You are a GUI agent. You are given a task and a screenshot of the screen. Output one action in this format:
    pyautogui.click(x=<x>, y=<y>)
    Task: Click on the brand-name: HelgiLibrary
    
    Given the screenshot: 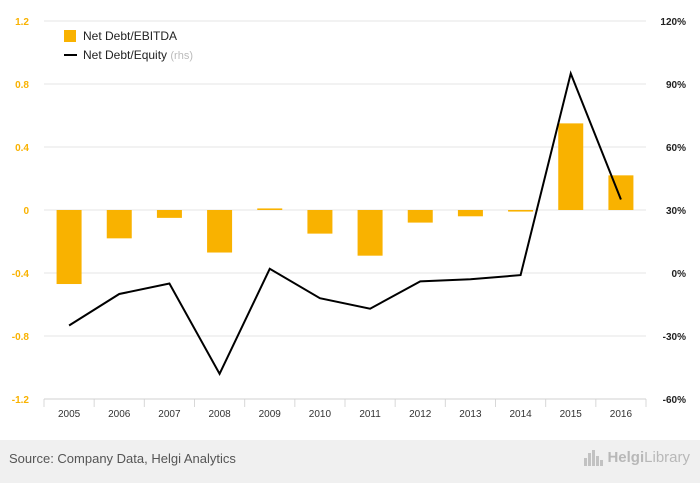 What is the action you would take?
    pyautogui.click(x=648, y=457)
    